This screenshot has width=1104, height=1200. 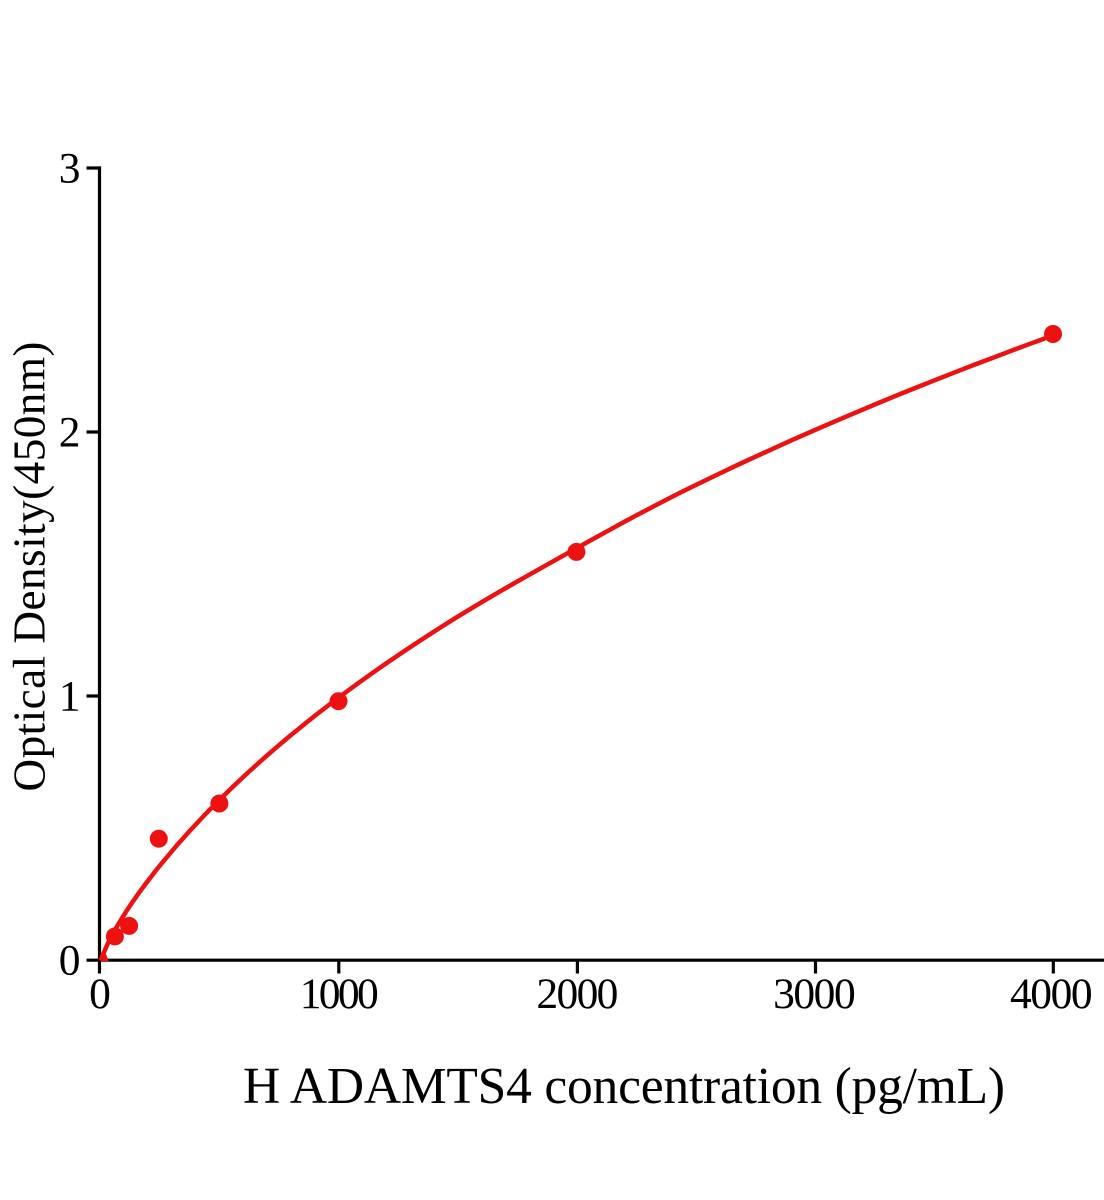 I want to click on svg-text: 3000, so click(x=814, y=994).